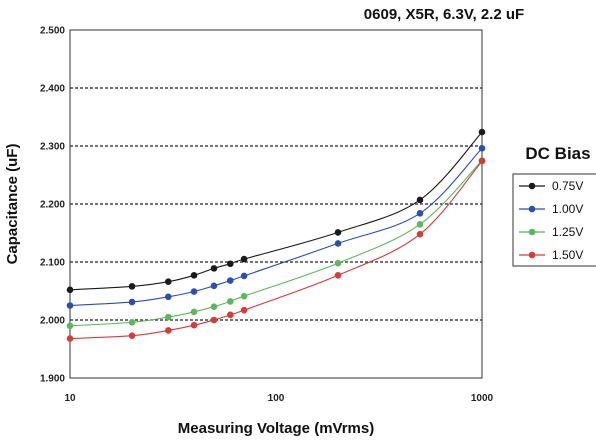  What do you see at coordinates (70, 398) in the screenshot?
I see `x-tick-label: 10` at bounding box center [70, 398].